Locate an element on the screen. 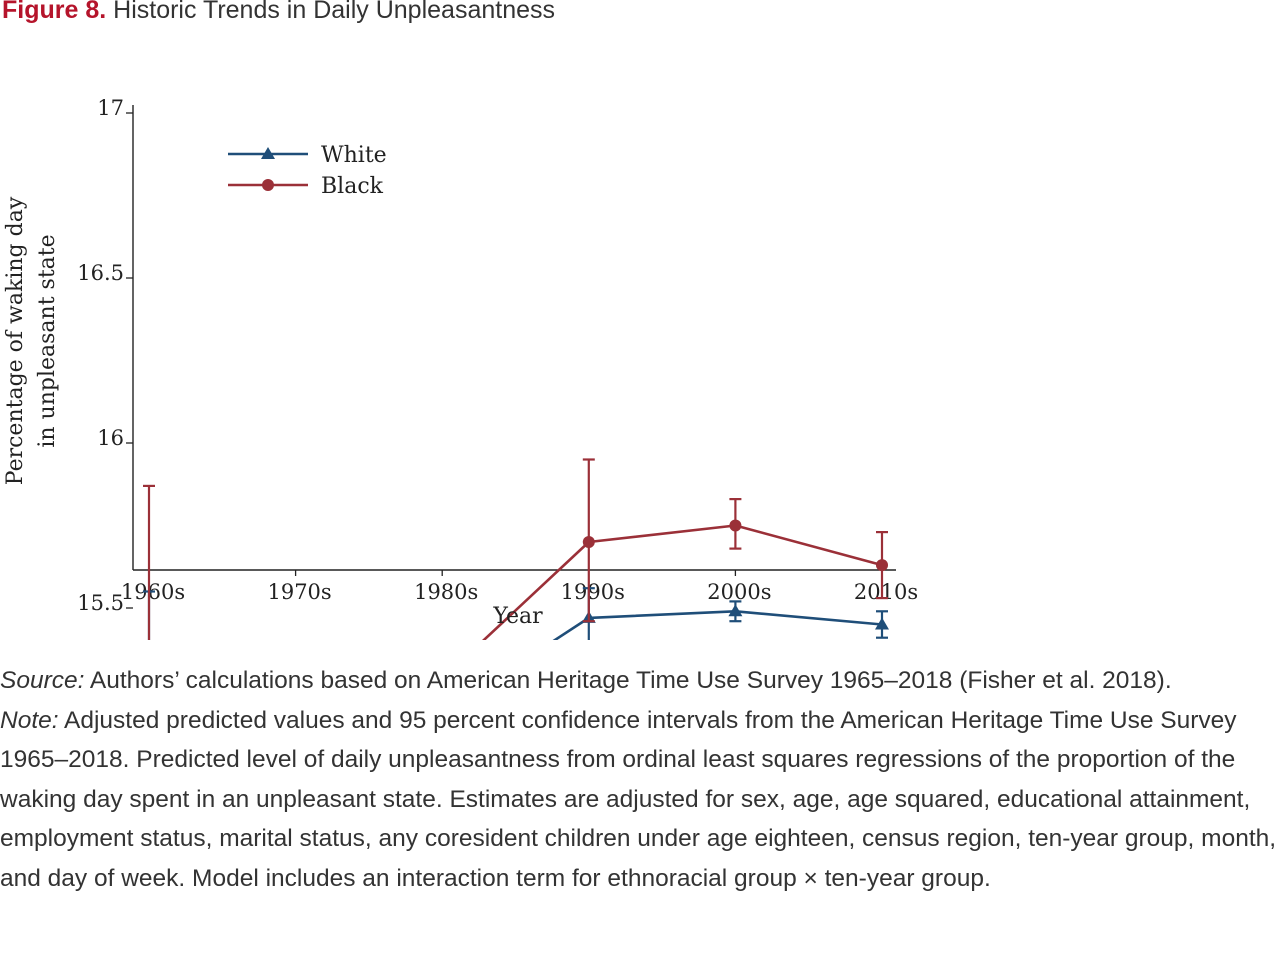 Image resolution: width=1280 pixels, height=971 pixels. source-label: Source: is located at coordinates (42, 680).